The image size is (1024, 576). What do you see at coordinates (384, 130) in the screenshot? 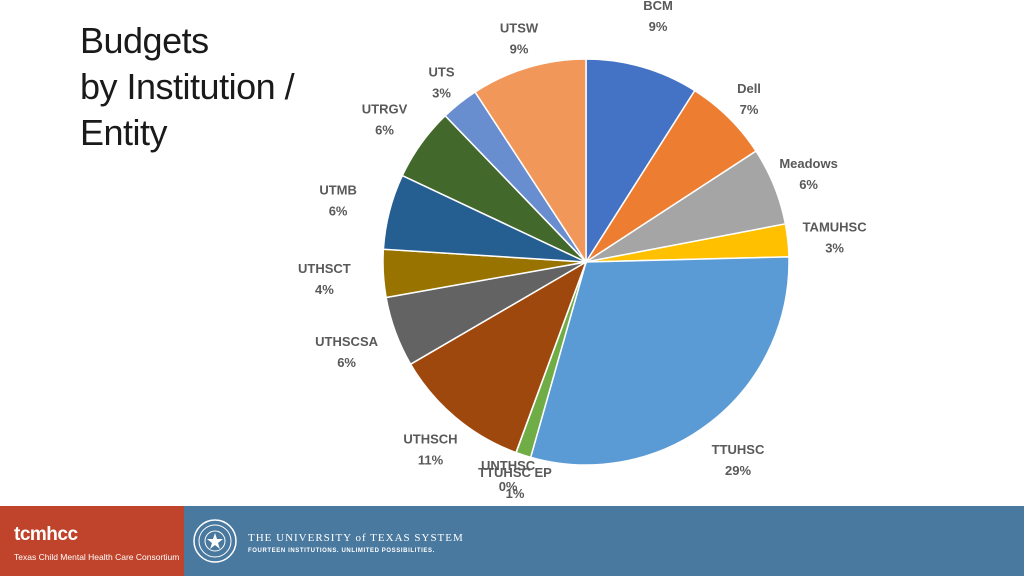
I see `percent-utrgv: 6%` at bounding box center [384, 130].